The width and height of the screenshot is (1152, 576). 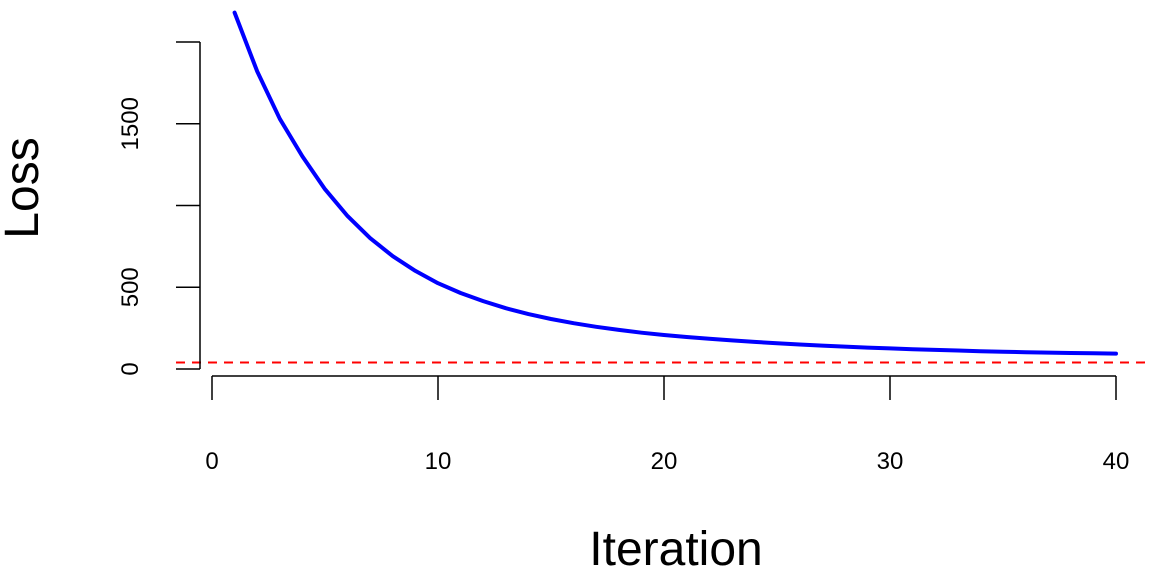 I want to click on y-tick-label: 1500, so click(x=130, y=123).